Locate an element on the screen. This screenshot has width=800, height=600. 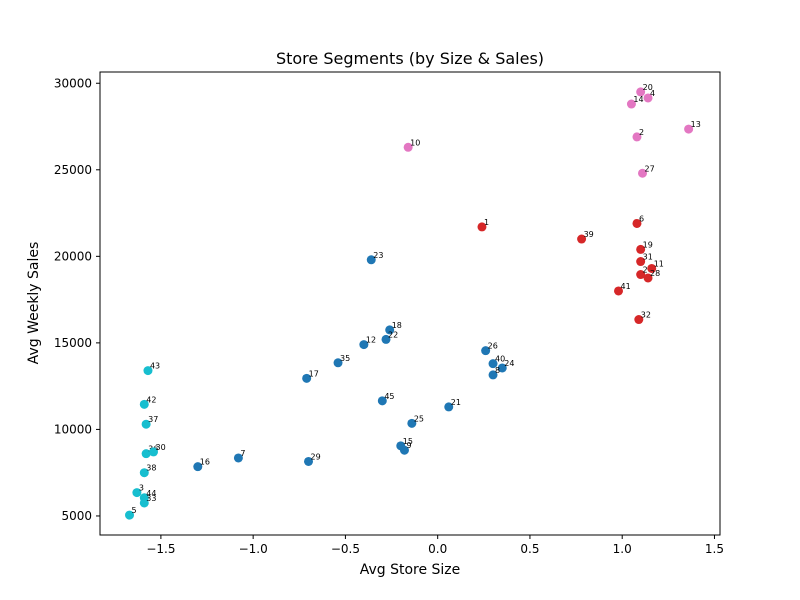
y-axis-label: Avg Weekly Sales is located at coordinates (34, 303).